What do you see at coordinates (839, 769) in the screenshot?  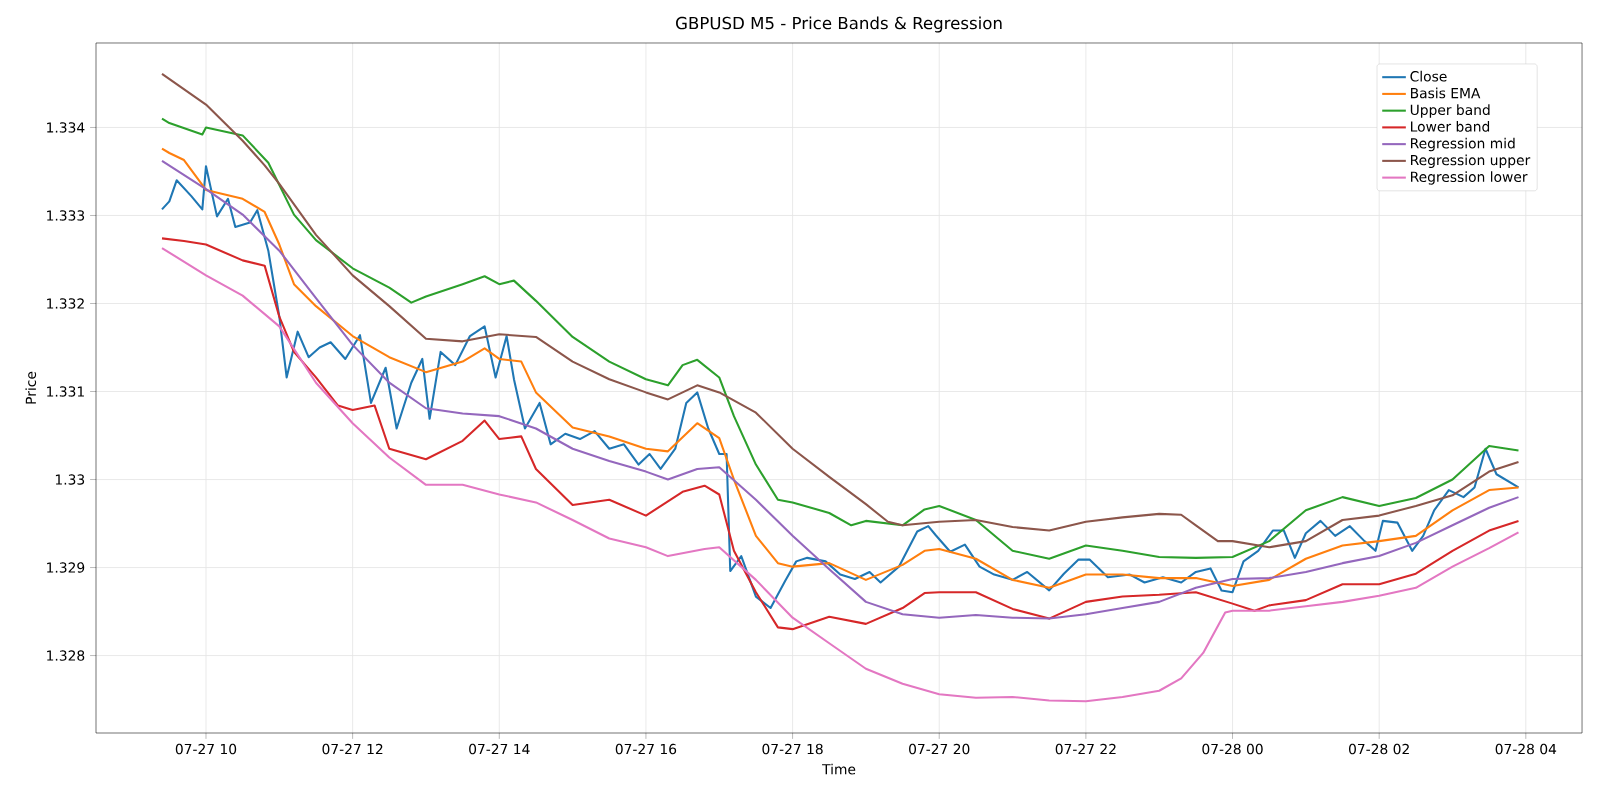 I see `x-axis-title: Time` at bounding box center [839, 769].